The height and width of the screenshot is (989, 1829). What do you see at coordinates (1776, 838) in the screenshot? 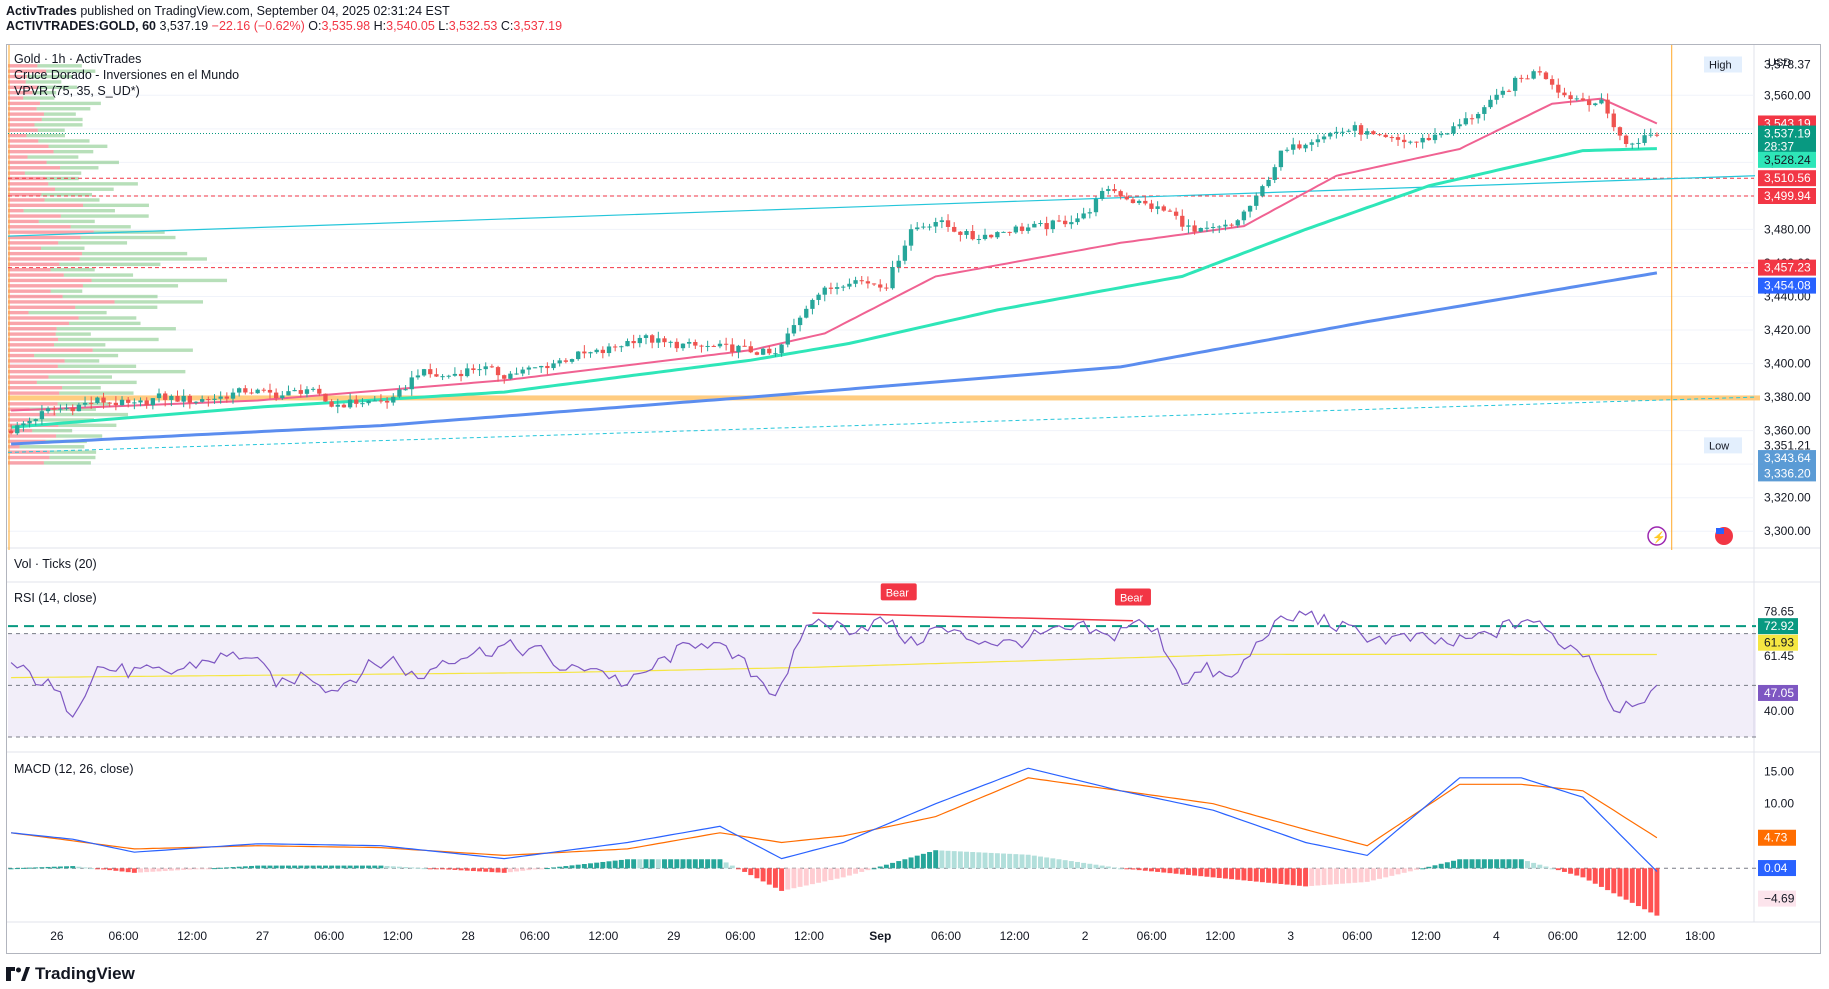
I see `macd-badge-label: 4.73` at bounding box center [1776, 838].